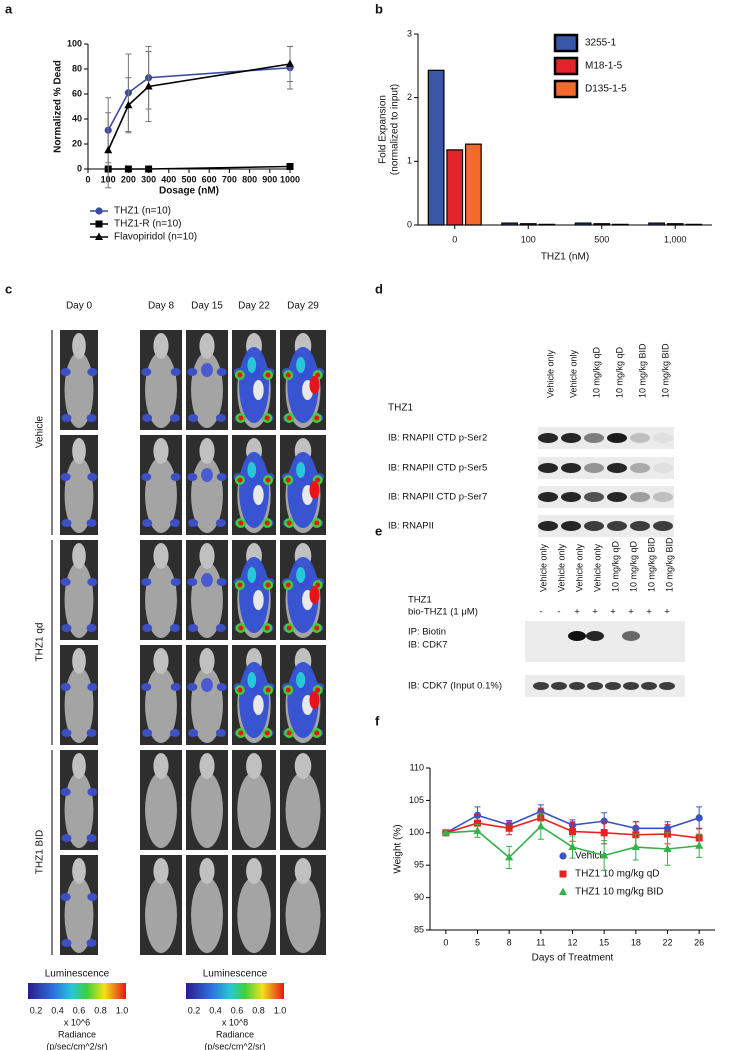 The image size is (746, 1050). I want to click on day-label: Day 15, so click(207, 306).